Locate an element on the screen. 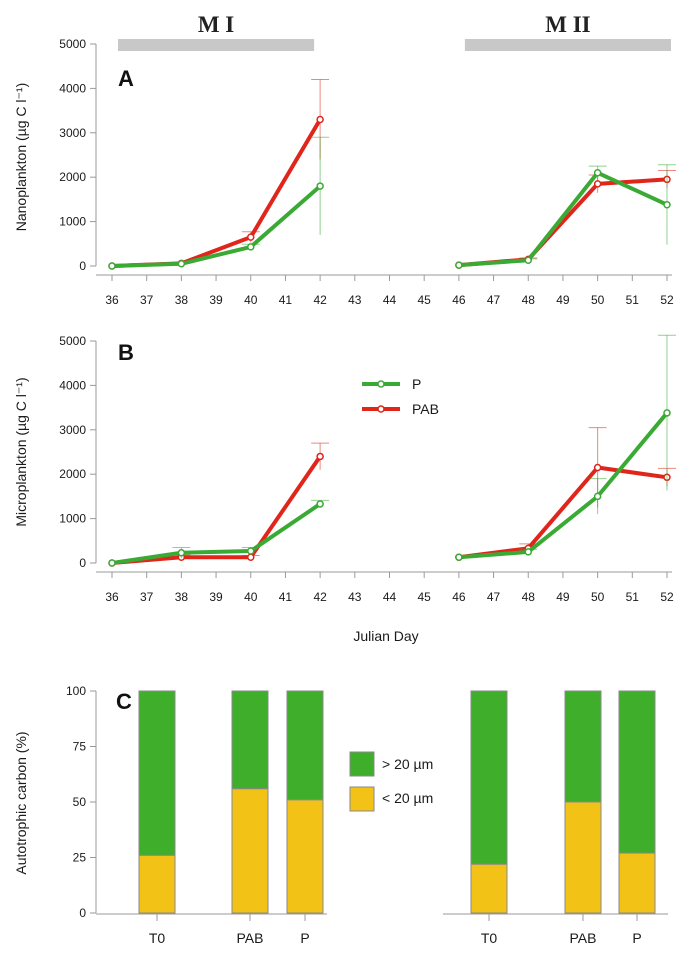 Image resolution: width=679 pixels, height=963 pixels. y-axis-label-b: Microplankton (µg C l⁻¹) is located at coordinates (21, 451).